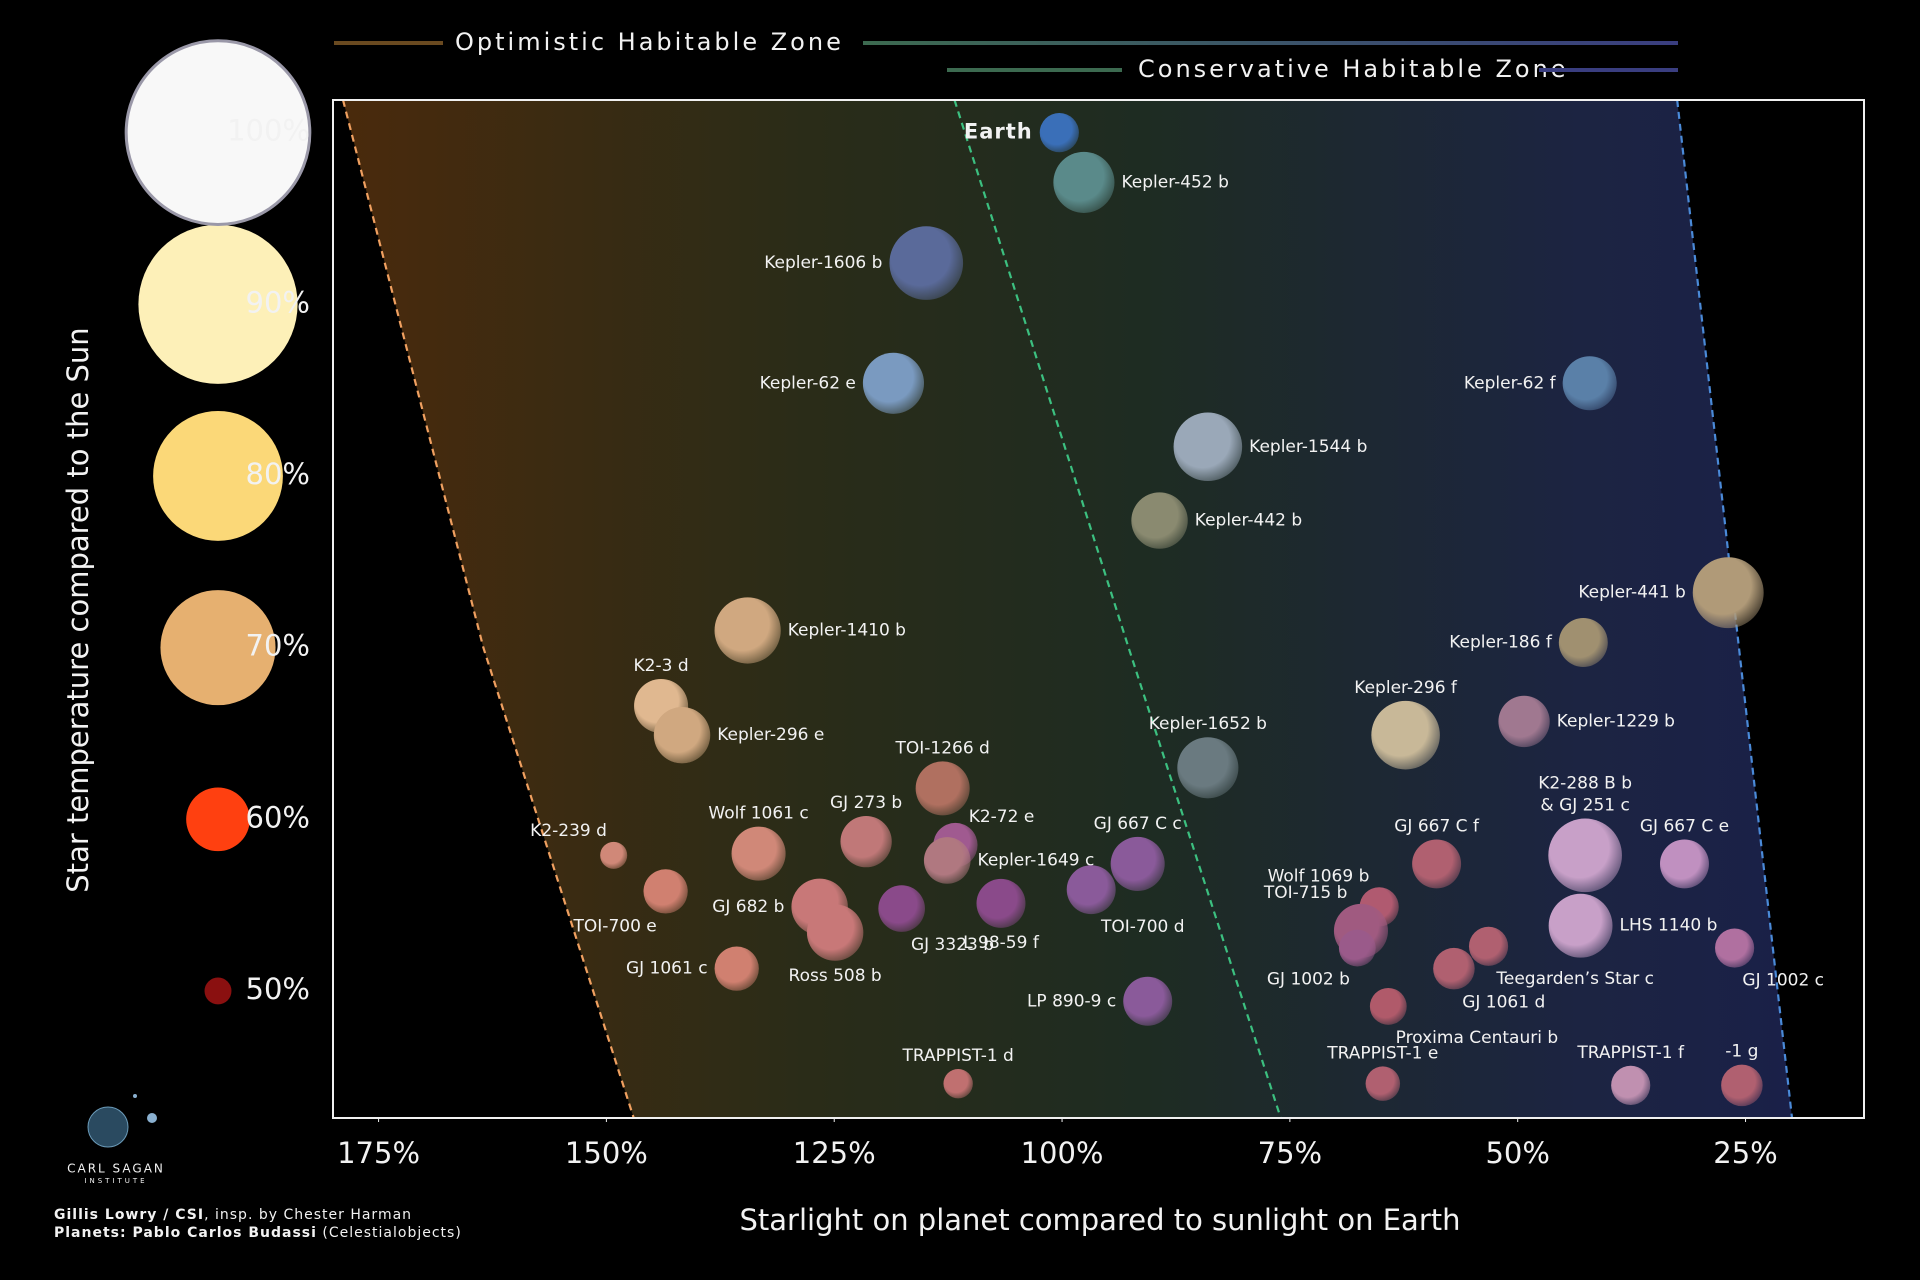 This screenshot has width=1920, height=1280. What do you see at coordinates (615, 927) in the screenshot?
I see `planet-label: TOI-700 e` at bounding box center [615, 927].